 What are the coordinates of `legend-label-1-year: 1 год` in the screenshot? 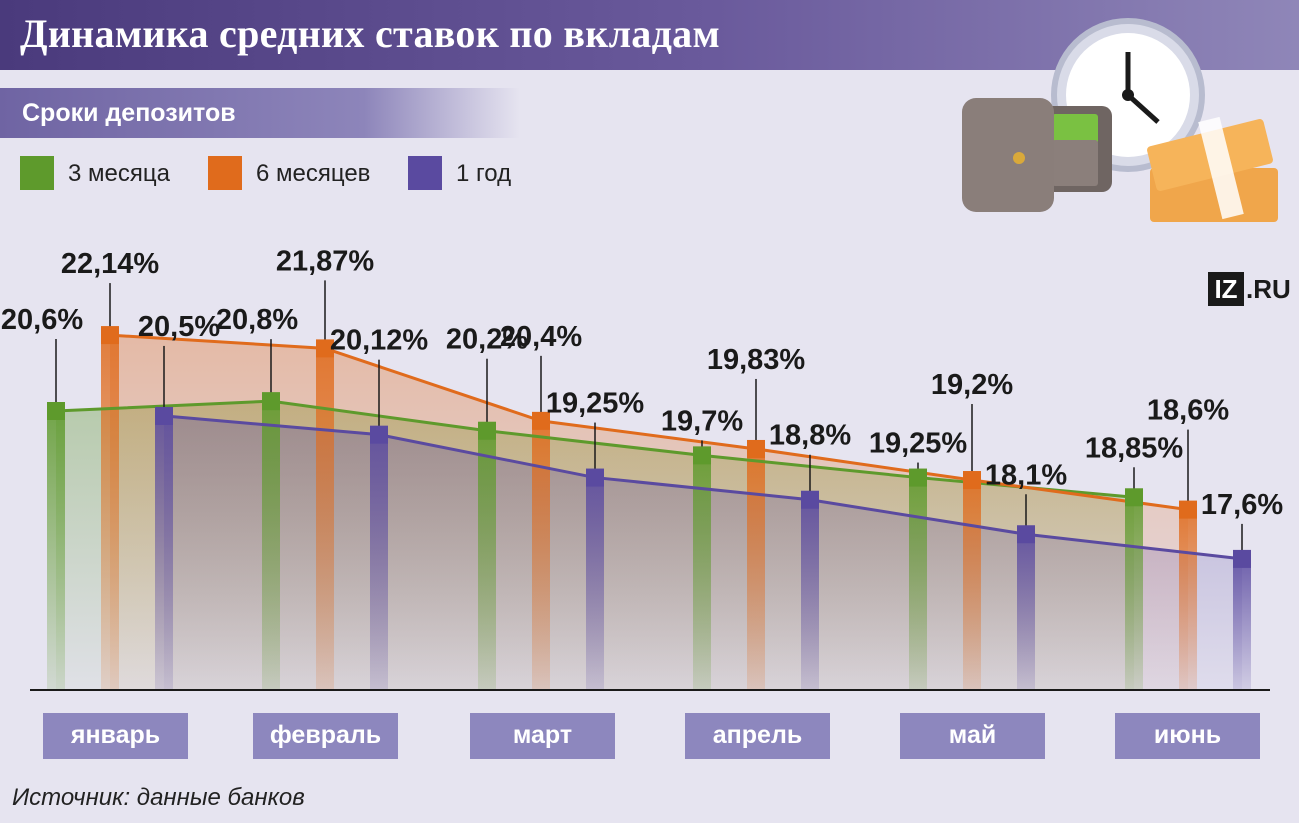 It's located at (484, 173).